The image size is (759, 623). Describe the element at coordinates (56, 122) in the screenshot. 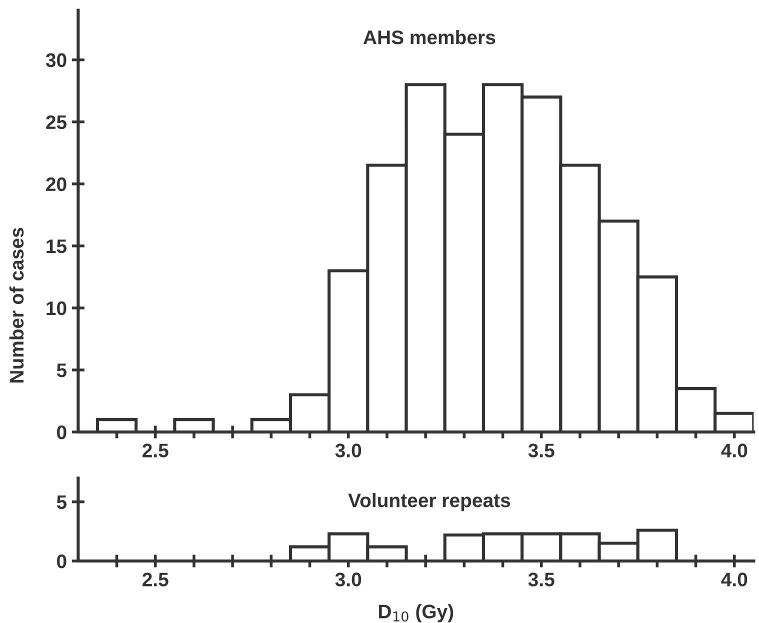

I see `y-tick-label: 25` at that location.